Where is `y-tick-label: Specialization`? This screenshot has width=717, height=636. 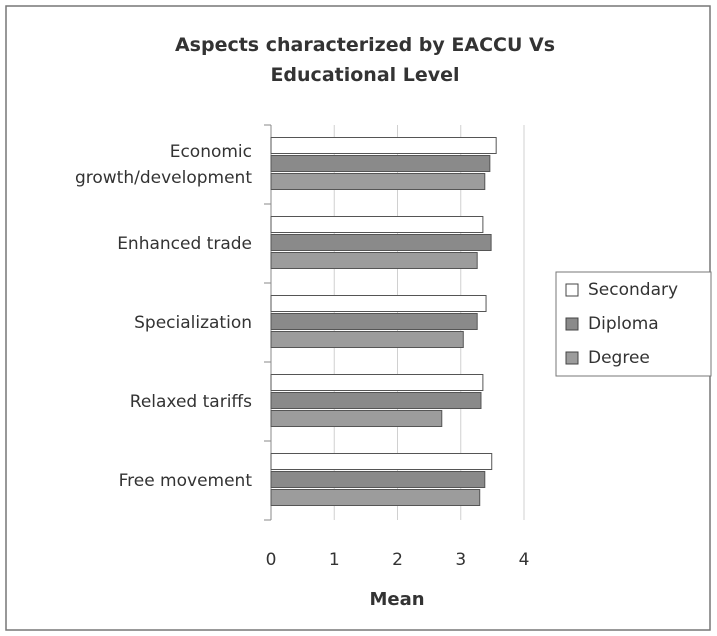 y-tick-label: Specialization is located at coordinates (193, 322).